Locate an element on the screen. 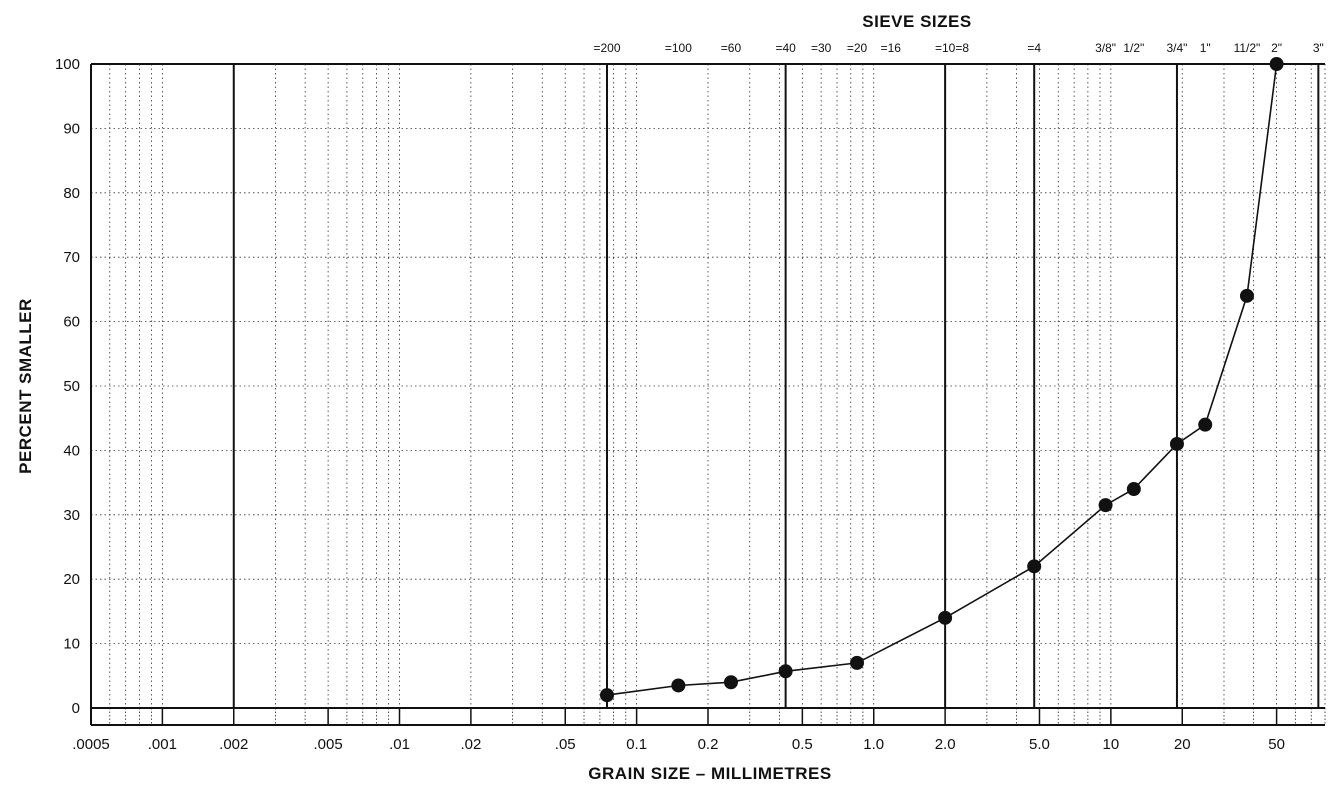 The image size is (1336, 790). y-tick-label: 80 is located at coordinates (71, 193).